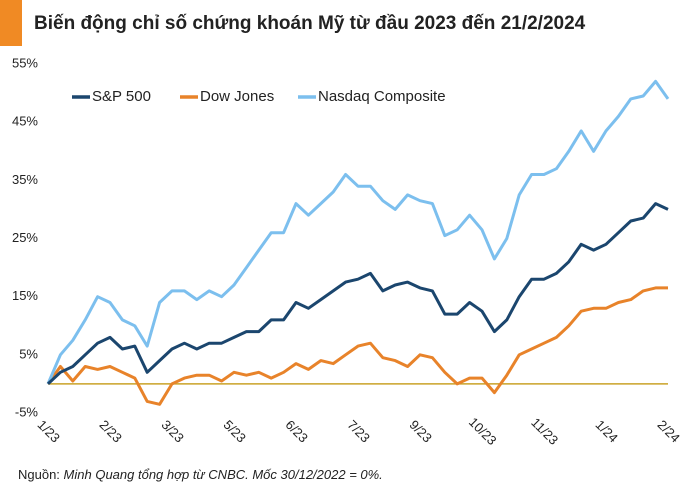 The height and width of the screenshot is (490, 700). What do you see at coordinates (358, 431) in the screenshot?
I see `x-tick-label: 7/23` at bounding box center [358, 431].